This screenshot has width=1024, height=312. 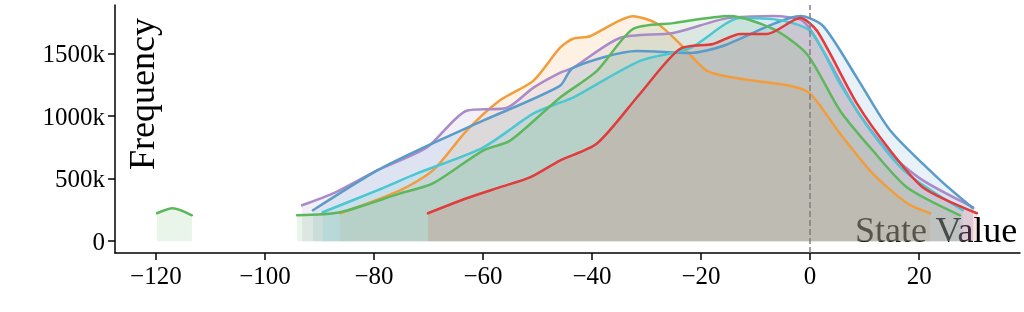 What do you see at coordinates (142, 93) in the screenshot?
I see `y-axis-title: Frequency` at bounding box center [142, 93].